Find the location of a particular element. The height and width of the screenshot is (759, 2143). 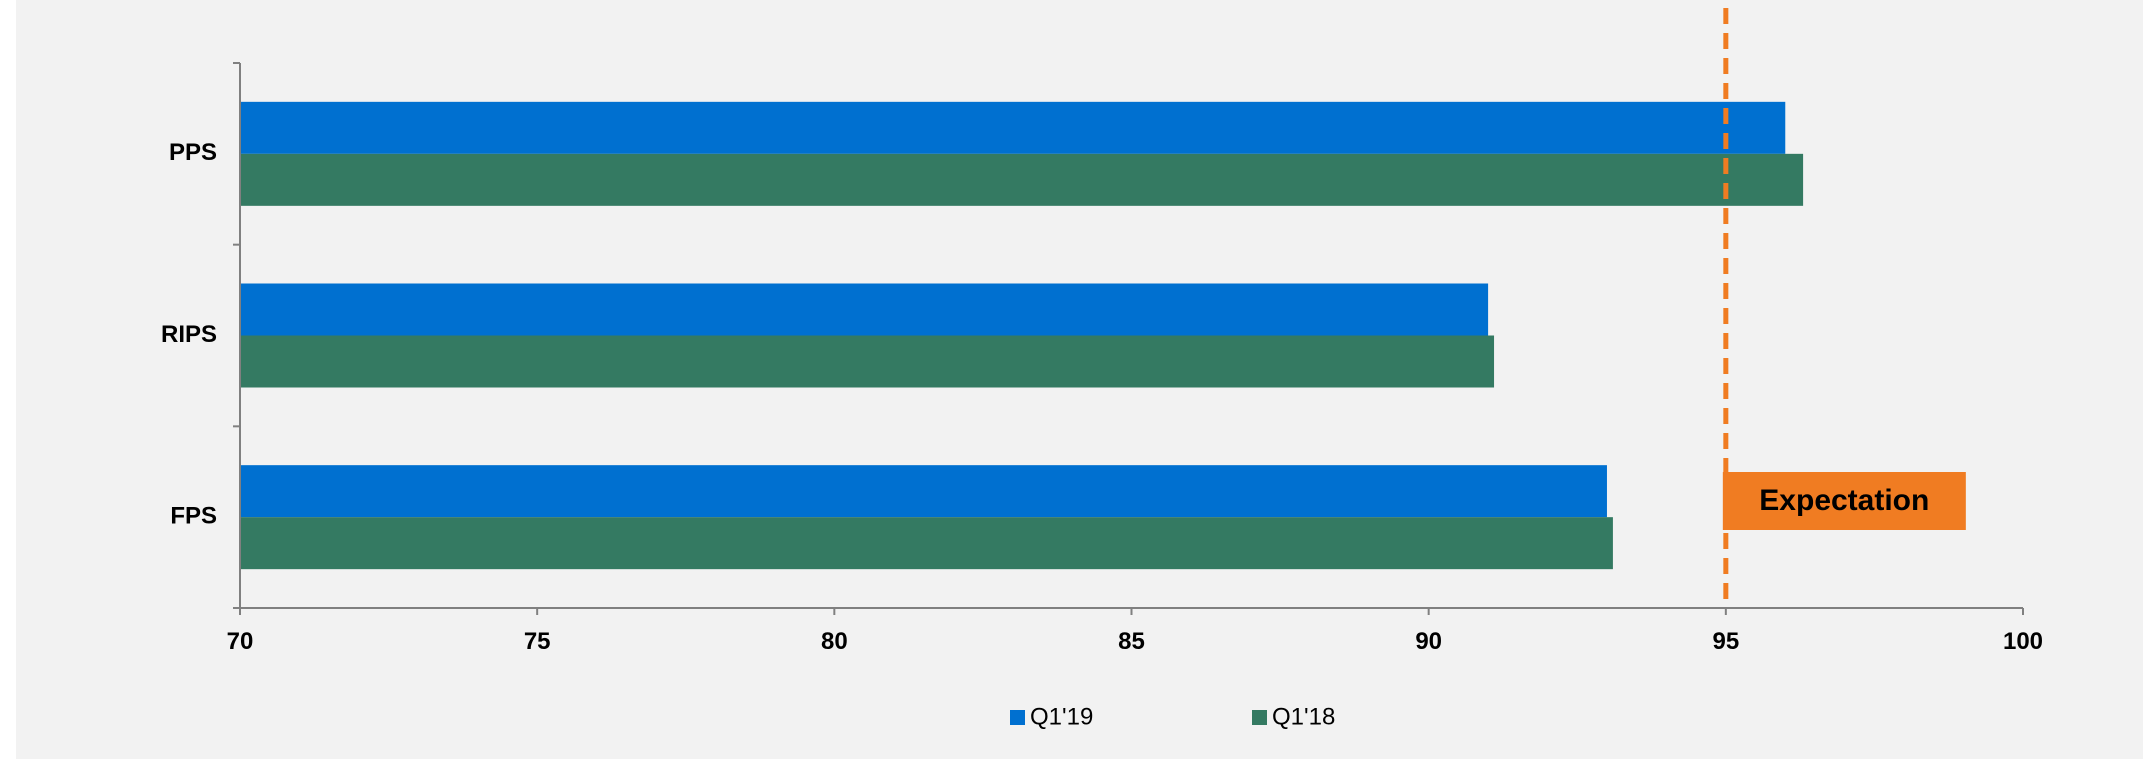

x-tick-label-100: 100 is located at coordinates (2023, 641).